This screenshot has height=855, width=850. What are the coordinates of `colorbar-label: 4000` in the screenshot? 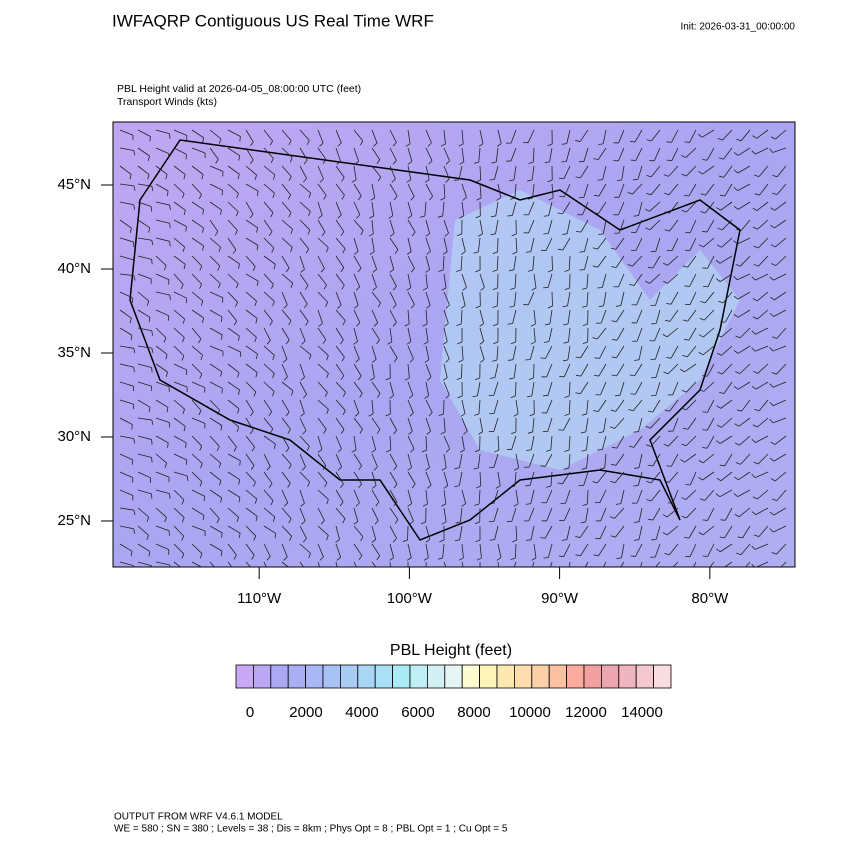 It's located at (361, 712).